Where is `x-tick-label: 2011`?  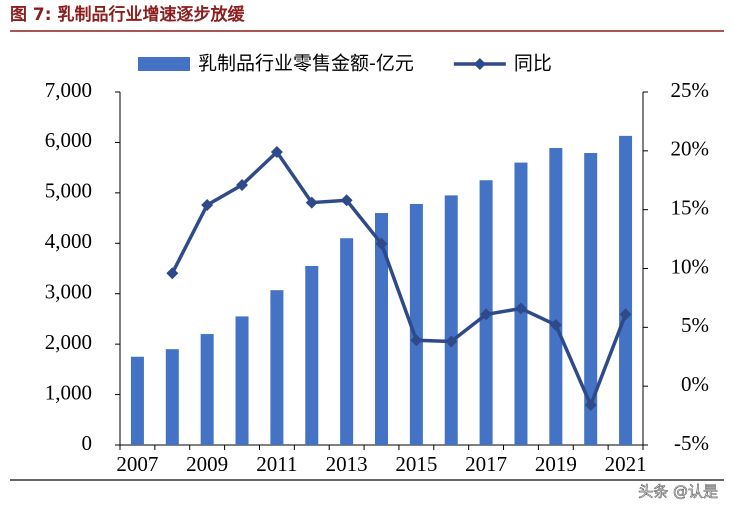 x-tick-label: 2011 is located at coordinates (276, 464).